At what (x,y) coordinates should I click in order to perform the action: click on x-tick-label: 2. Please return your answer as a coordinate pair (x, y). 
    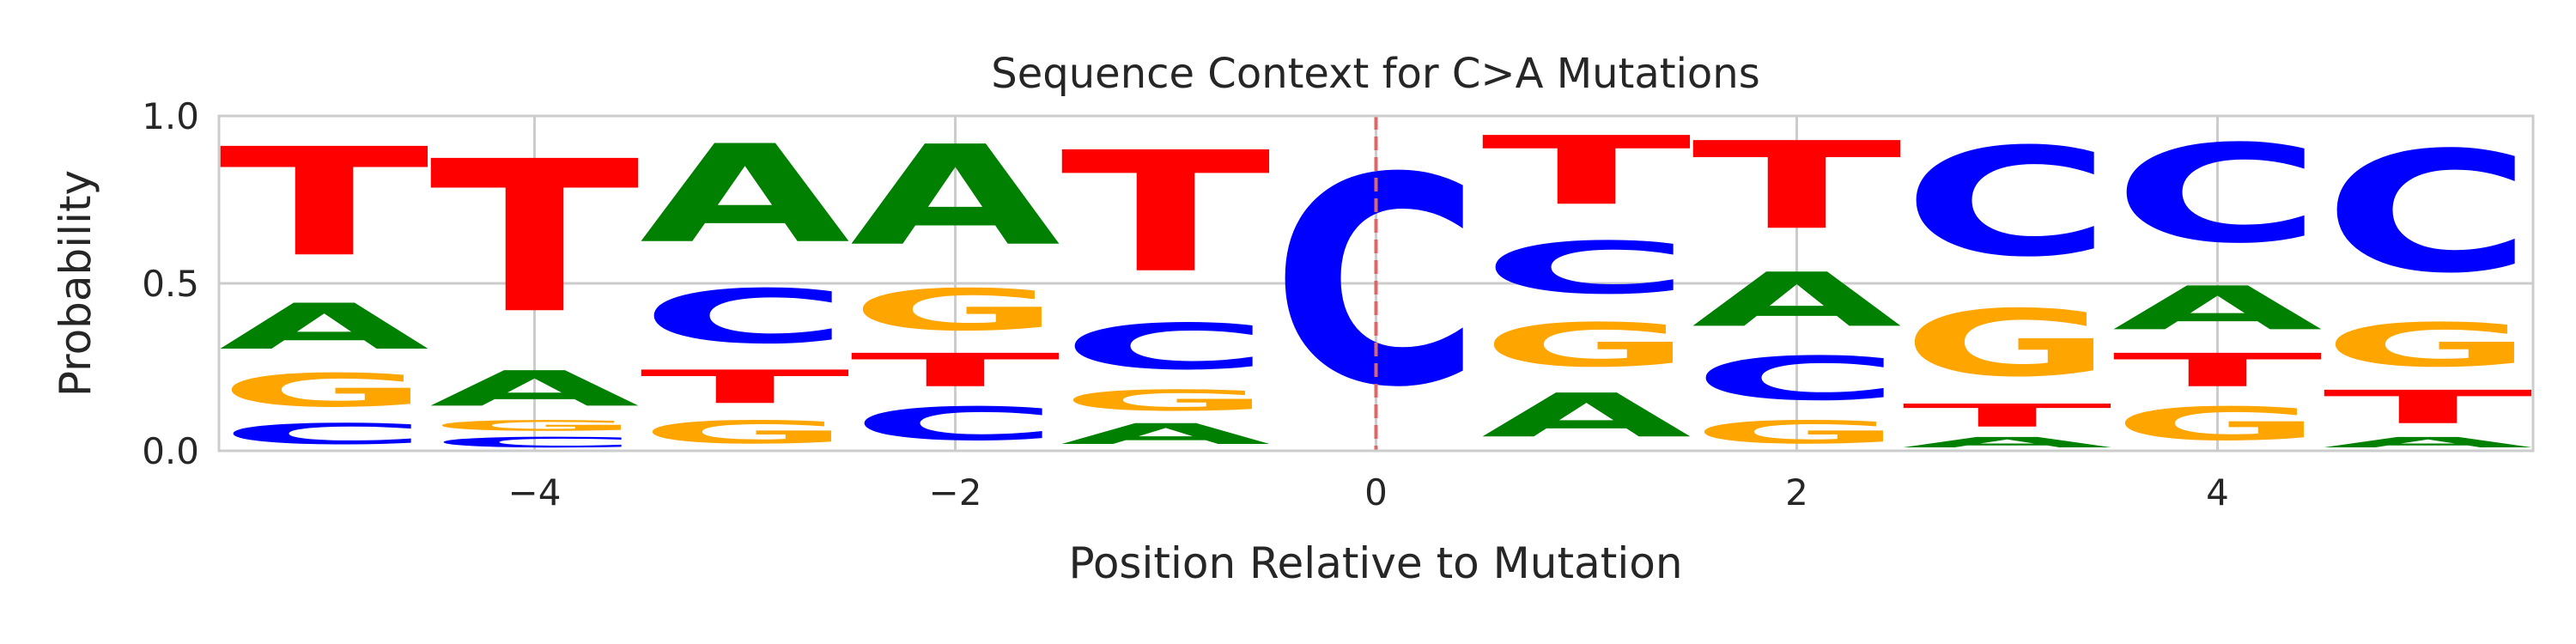
    Looking at the image, I should click on (1797, 492).